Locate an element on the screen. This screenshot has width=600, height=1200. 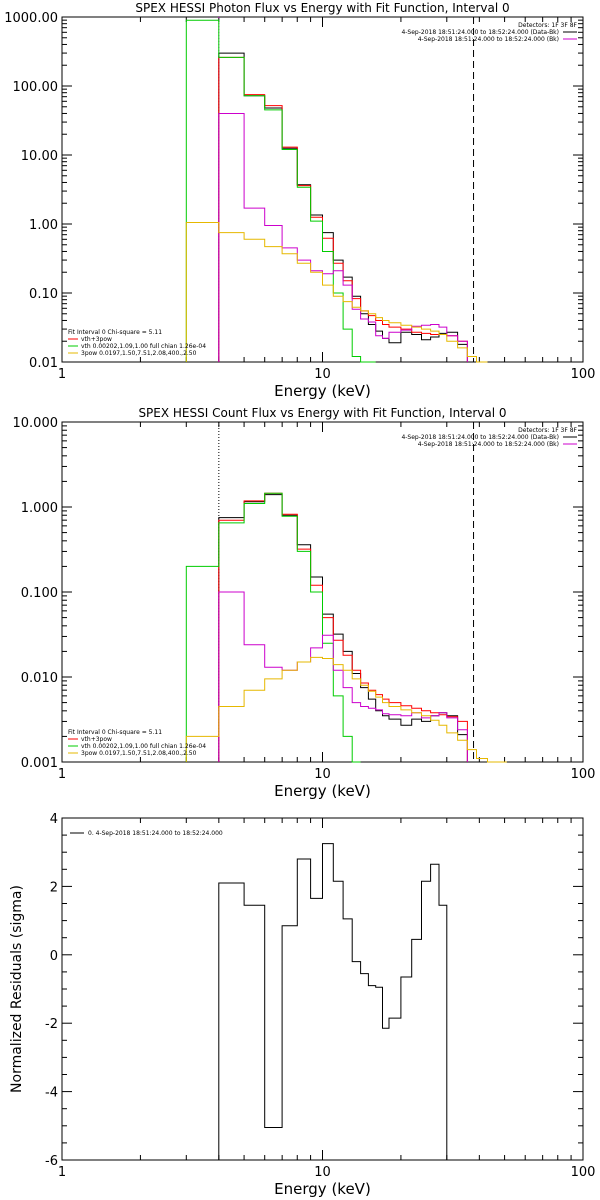
y-tick-label: 1.000 is located at coordinates (39, 508).